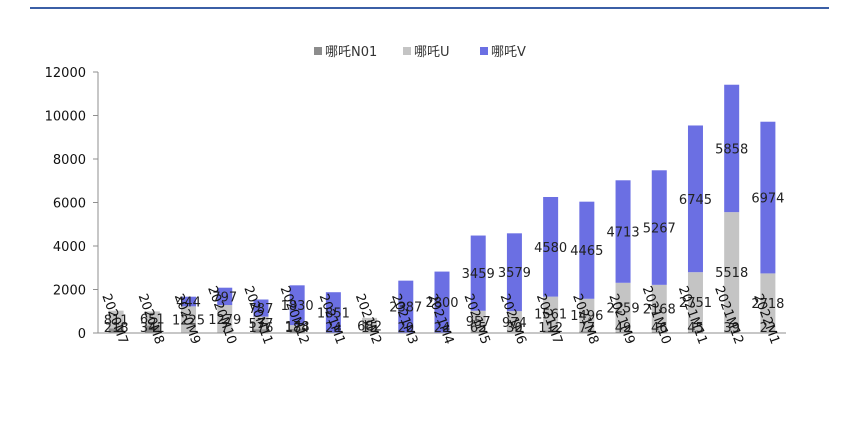  I want to click on data-label: 682, so click(369, 326).